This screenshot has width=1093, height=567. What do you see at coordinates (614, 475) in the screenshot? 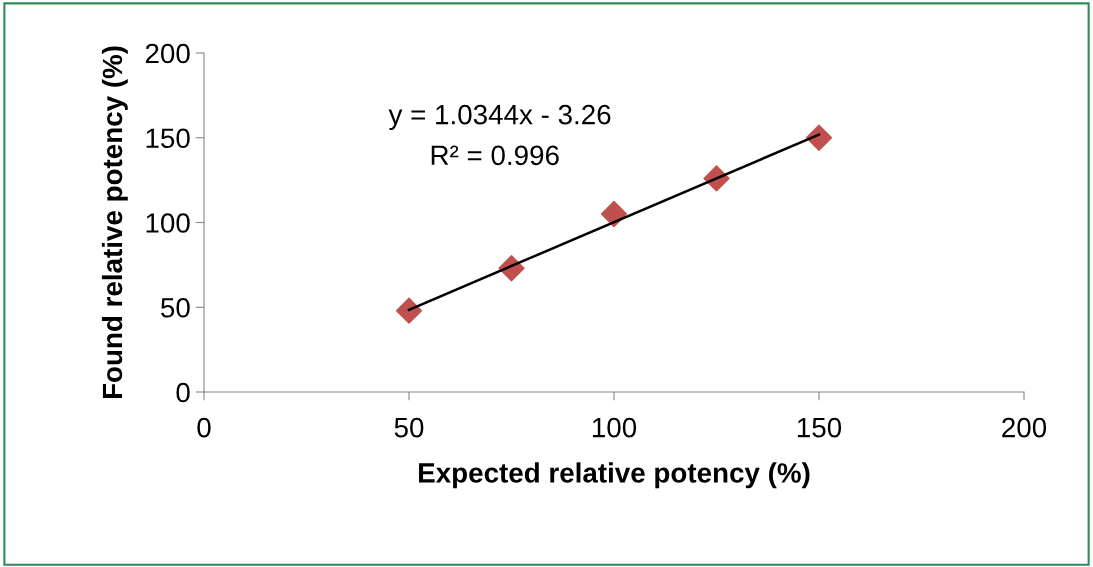
I see `x-axis-title: Expected relative potency (%)` at bounding box center [614, 475].